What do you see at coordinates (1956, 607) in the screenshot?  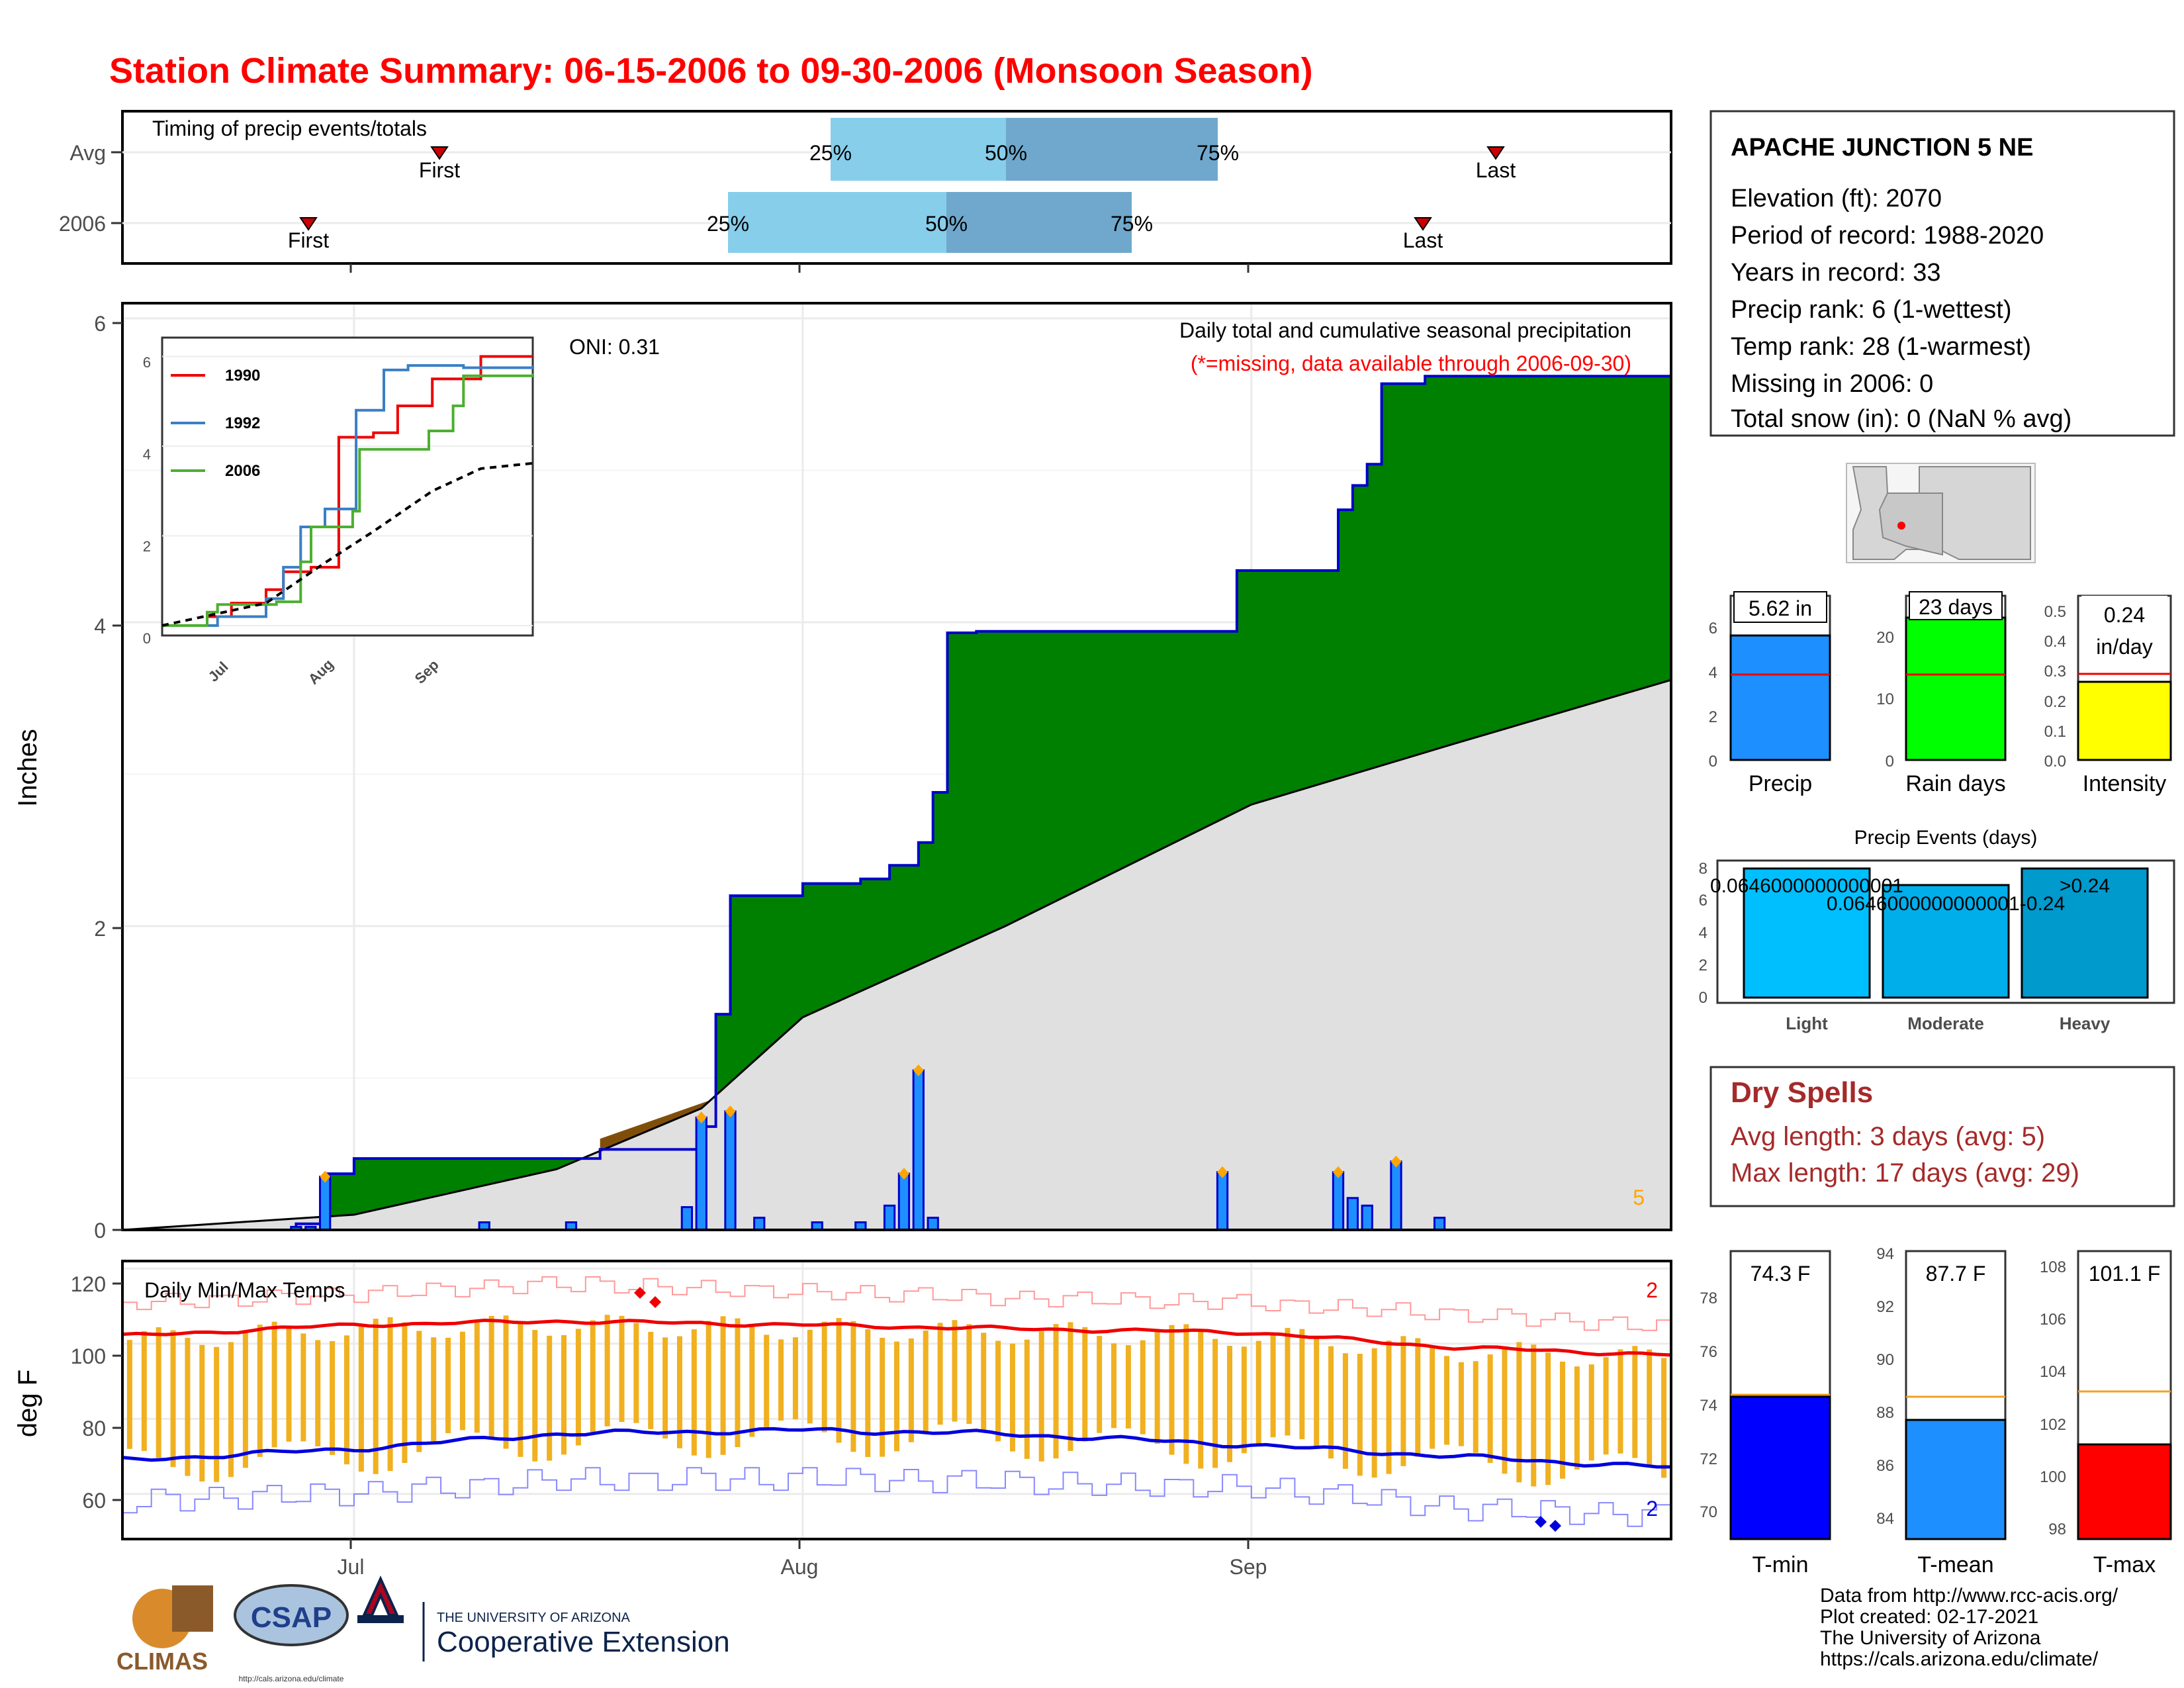 I see `rain-days-summary-value: 23 days` at bounding box center [1956, 607].